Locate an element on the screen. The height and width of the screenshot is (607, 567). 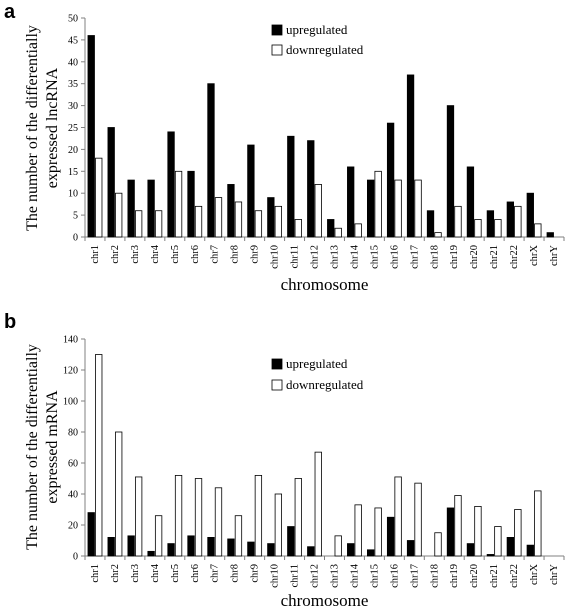
x-tick-label: chr13 is located at coordinates (334, 576).